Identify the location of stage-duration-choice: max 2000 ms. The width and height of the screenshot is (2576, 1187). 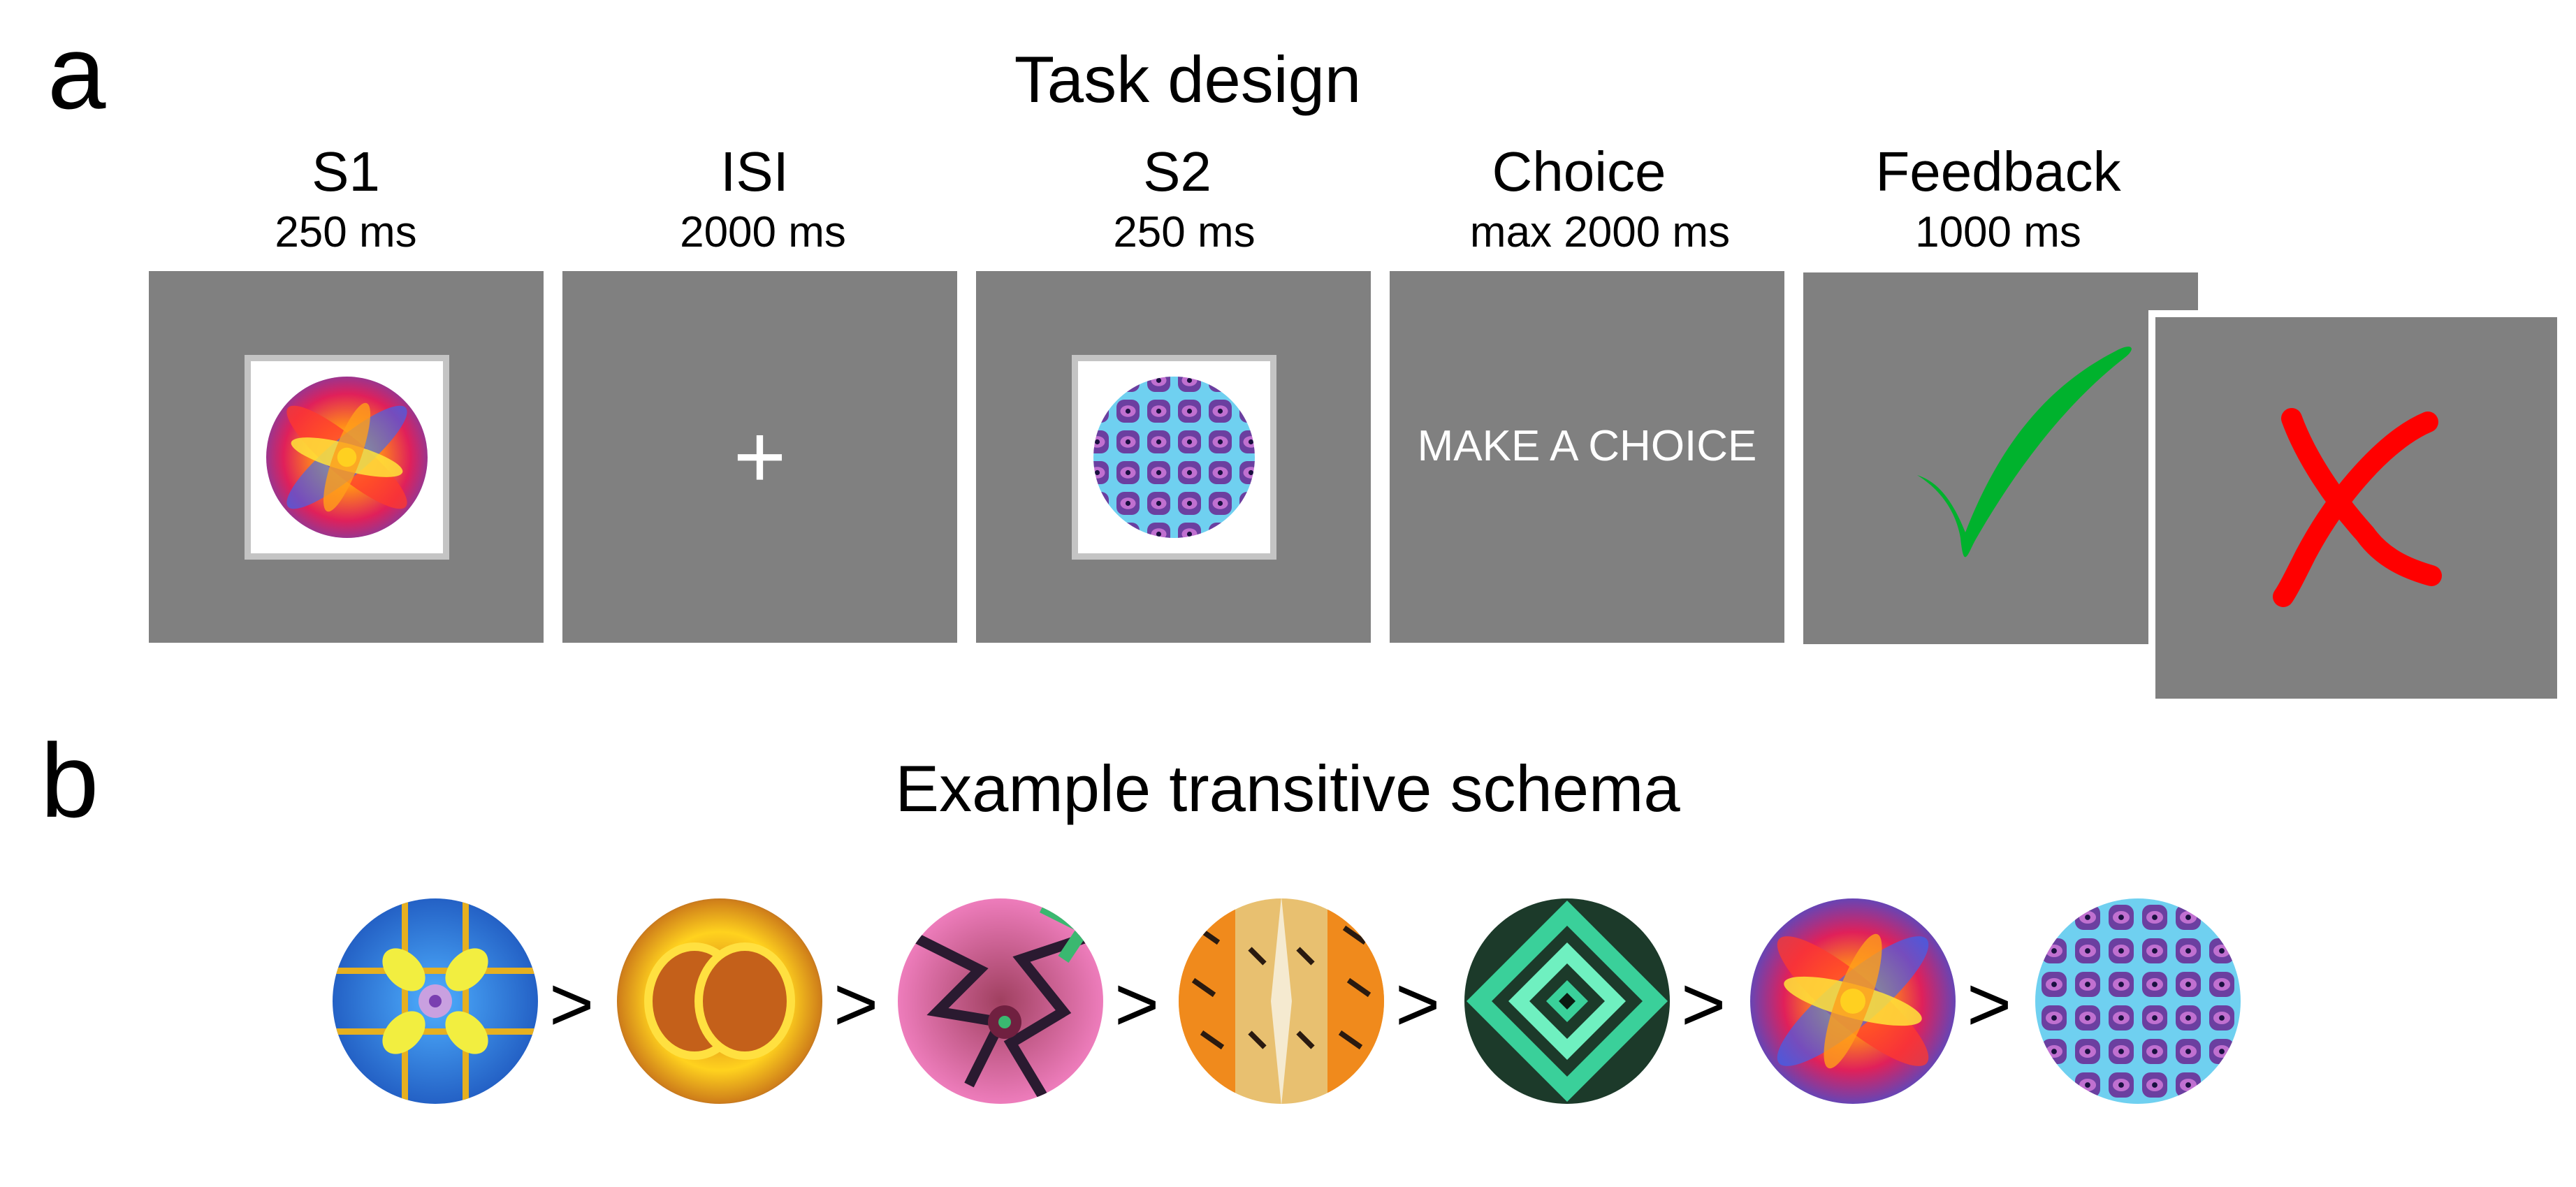
(1600, 232).